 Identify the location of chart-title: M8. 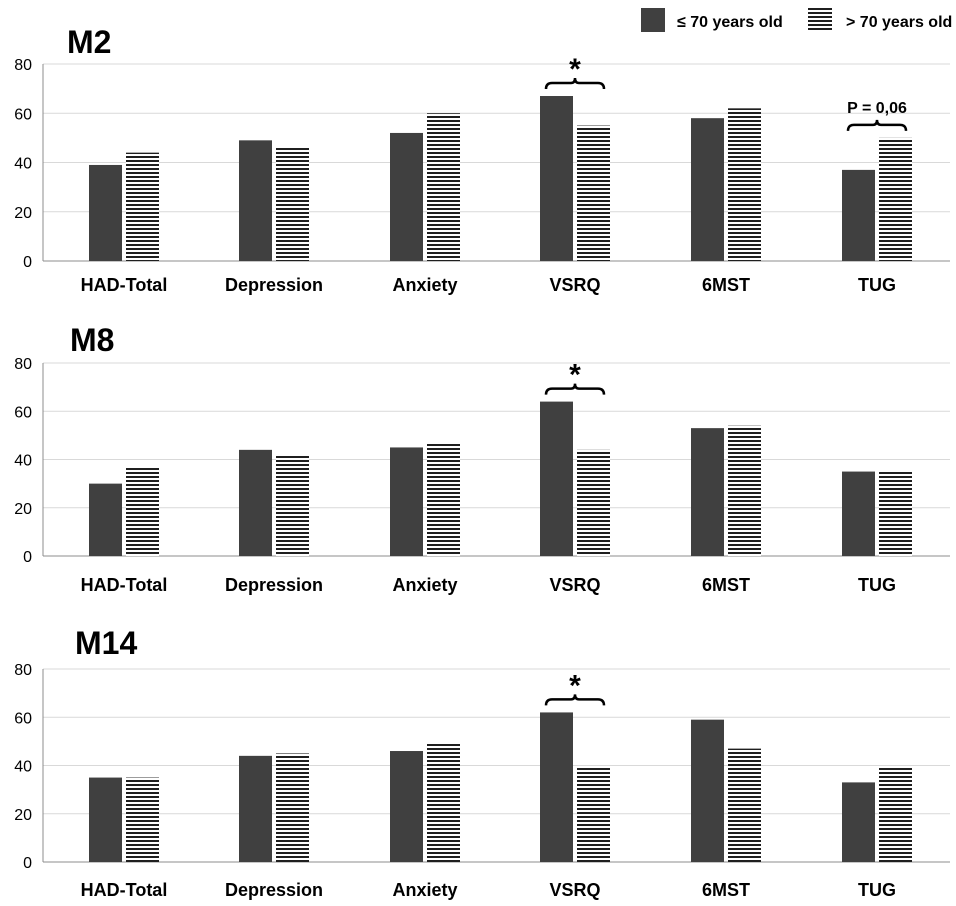
(92, 340).